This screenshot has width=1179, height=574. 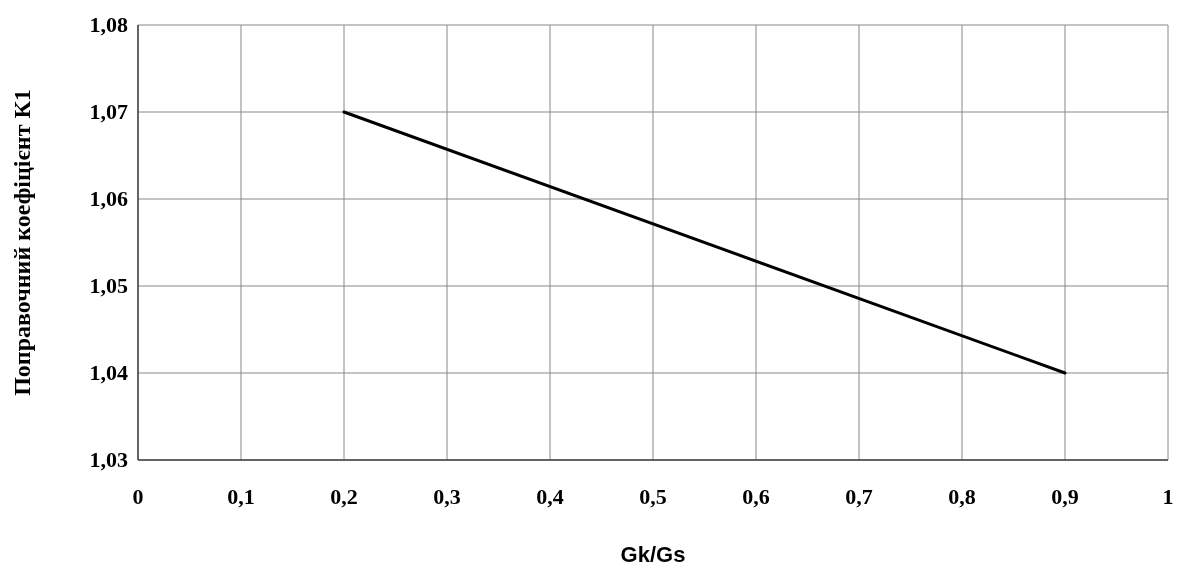 What do you see at coordinates (344, 496) in the screenshot?
I see `x-tick-label: 0,2` at bounding box center [344, 496].